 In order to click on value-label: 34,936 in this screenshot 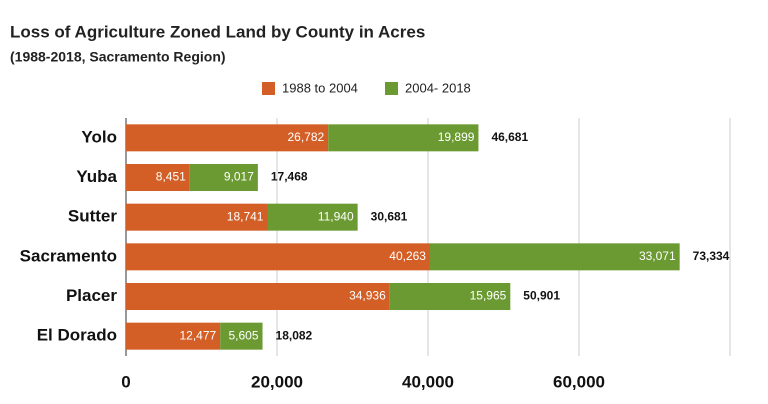, I will do `click(367, 296)`.